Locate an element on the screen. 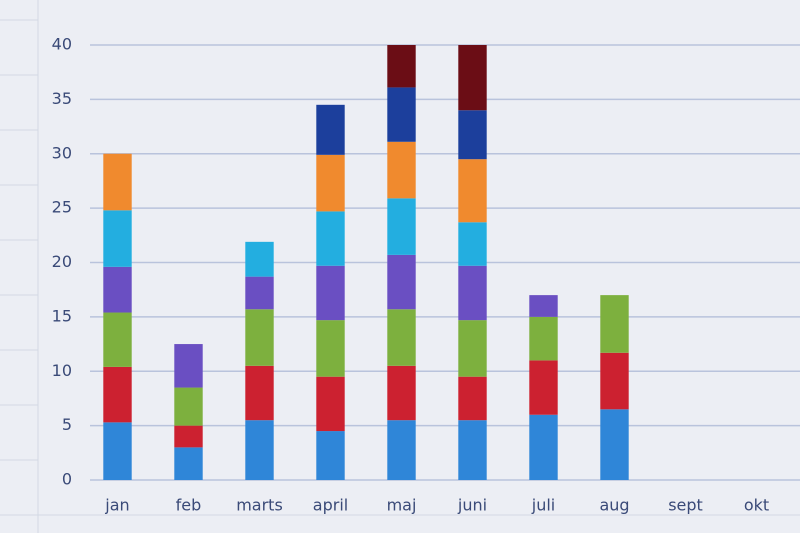 This screenshot has width=800, height=533. x-tick-label: april is located at coordinates (330, 505).